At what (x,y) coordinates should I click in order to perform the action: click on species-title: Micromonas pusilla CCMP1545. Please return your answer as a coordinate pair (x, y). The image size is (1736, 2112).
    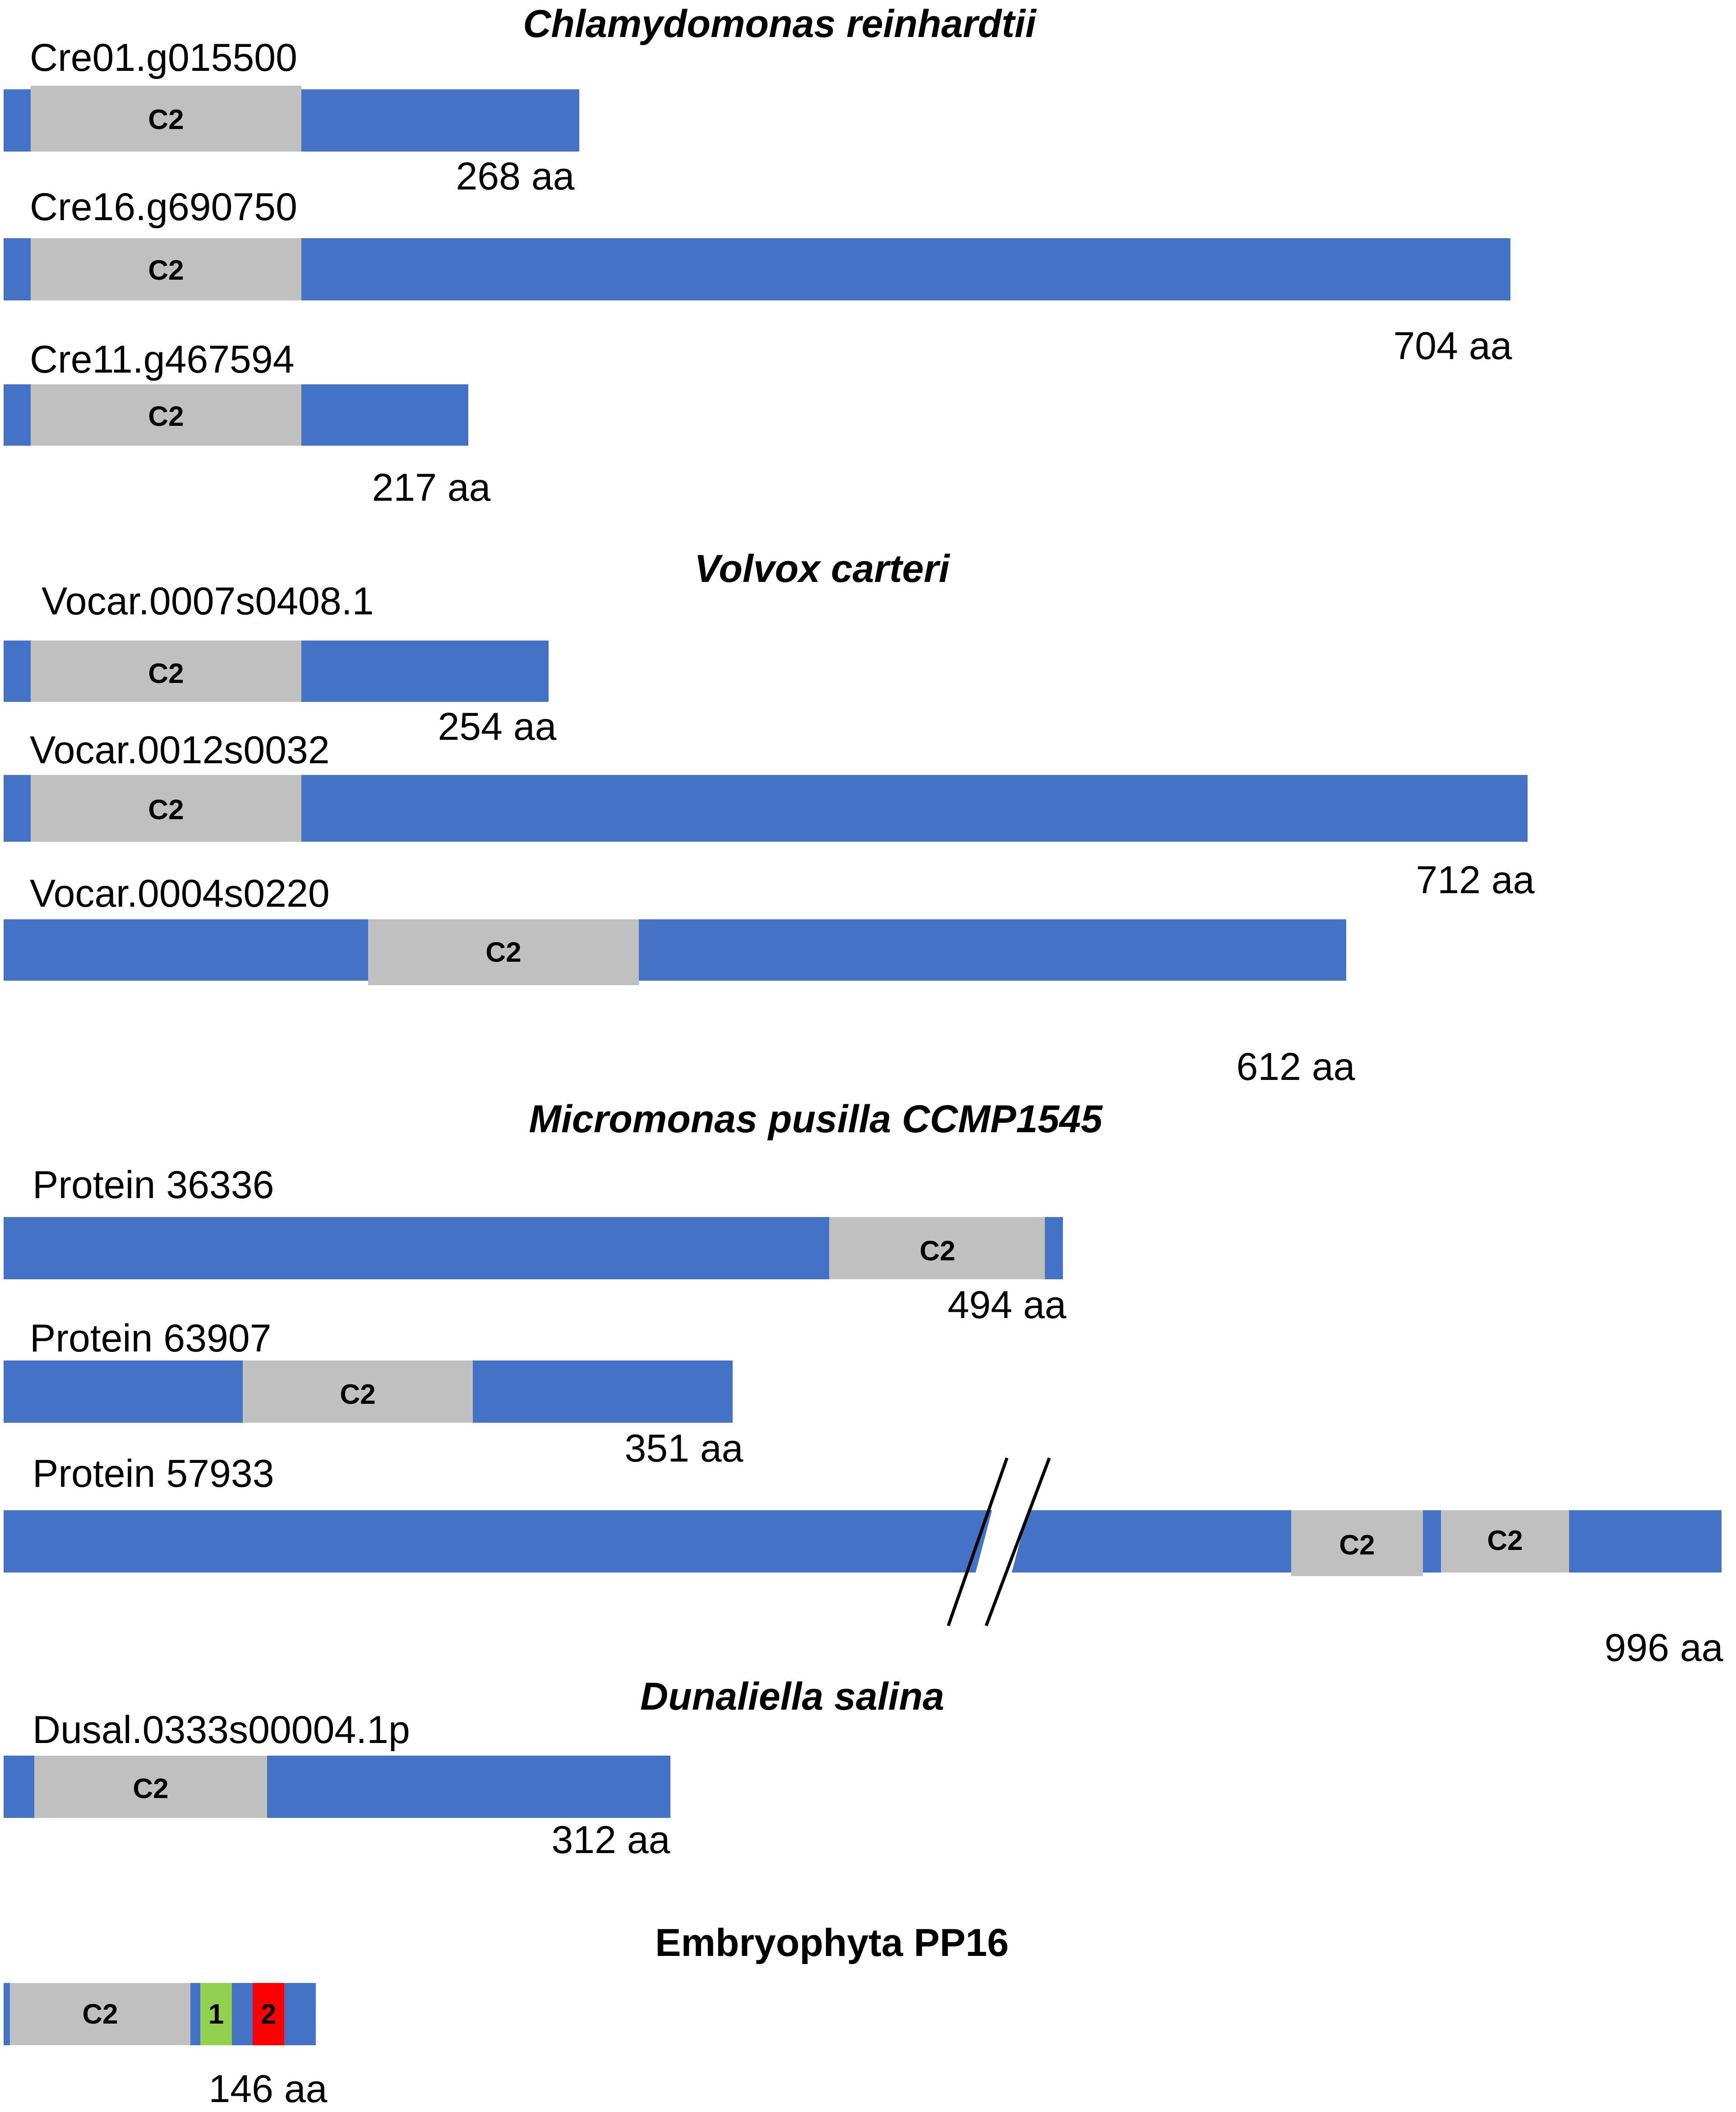
    Looking at the image, I should click on (816, 1119).